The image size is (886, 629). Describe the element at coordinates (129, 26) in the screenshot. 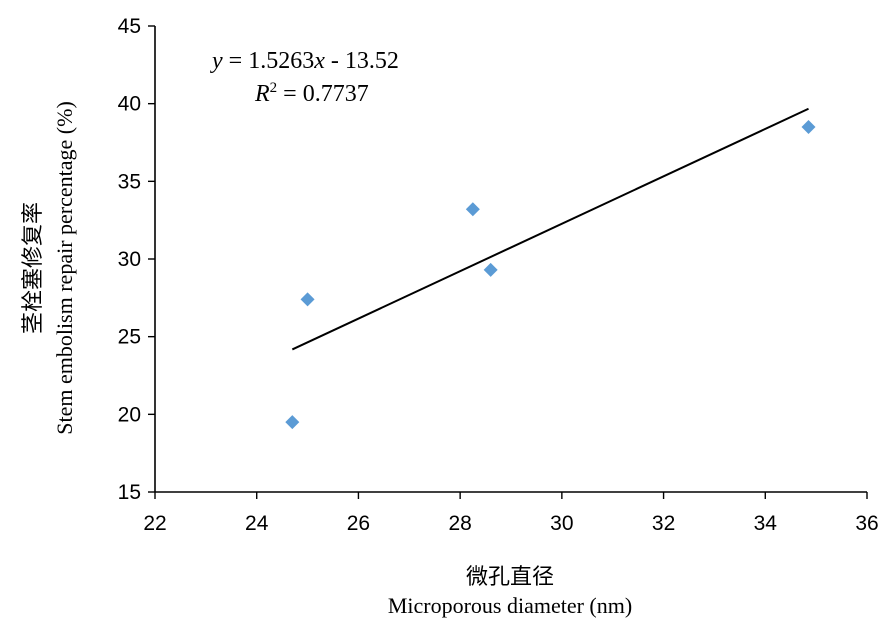

I see `y-tick-label: 45` at that location.